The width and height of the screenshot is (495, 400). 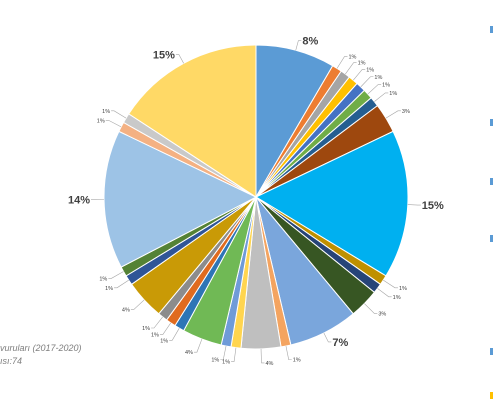 I want to click on slice-label-13: 1%, so click(x=297, y=361).